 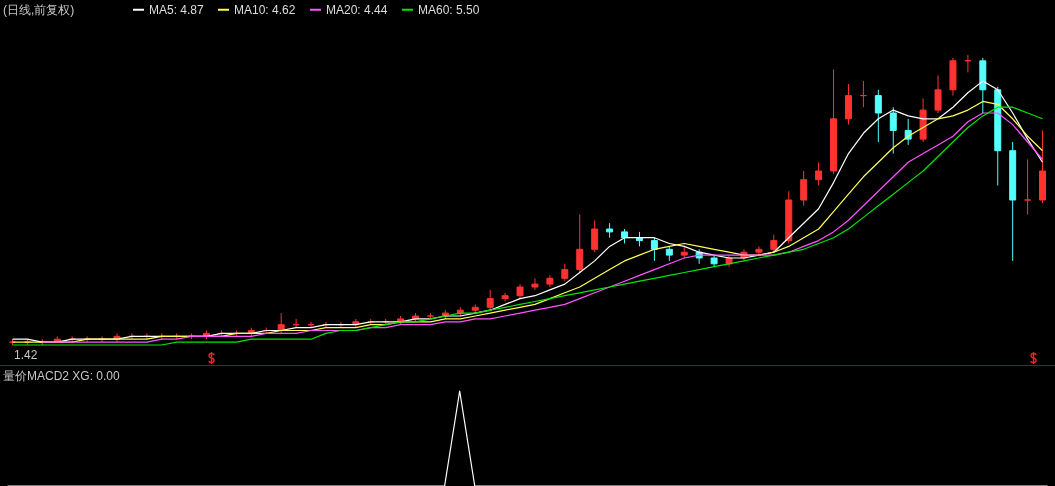 What do you see at coordinates (62, 376) in the screenshot?
I see `chart-title: 量价MACD2 XG: 0.00` at bounding box center [62, 376].